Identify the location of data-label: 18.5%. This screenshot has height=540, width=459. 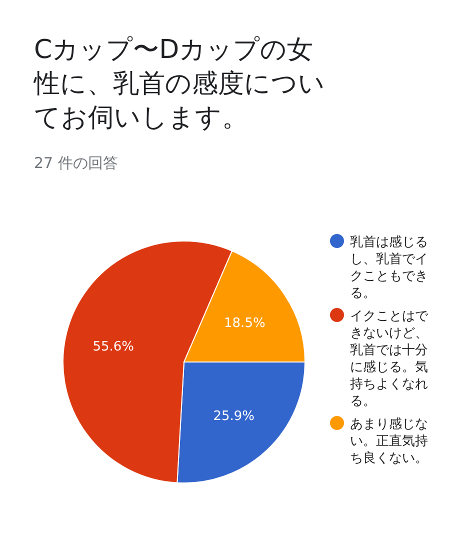
(245, 324).